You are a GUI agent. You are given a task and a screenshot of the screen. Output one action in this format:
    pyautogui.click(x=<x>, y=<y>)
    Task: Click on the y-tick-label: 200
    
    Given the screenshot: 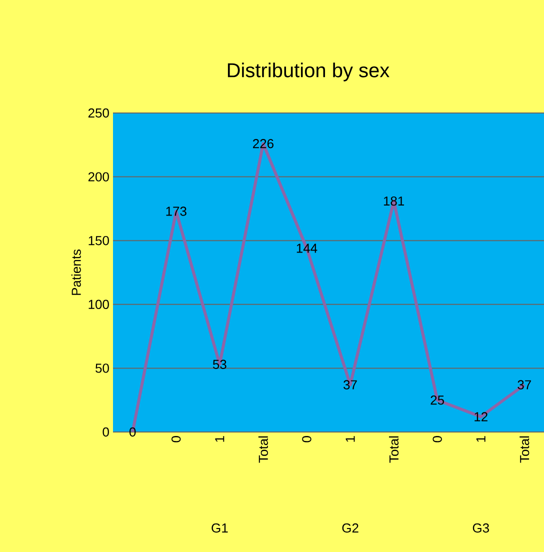 What is the action you would take?
    pyautogui.click(x=98, y=177)
    